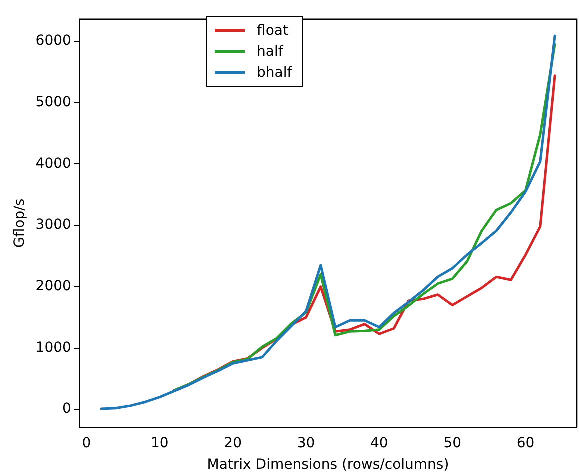 The height and width of the screenshot is (476, 579). Describe the element at coordinates (274, 72) in the screenshot. I see `legend-label: bhalf` at that location.